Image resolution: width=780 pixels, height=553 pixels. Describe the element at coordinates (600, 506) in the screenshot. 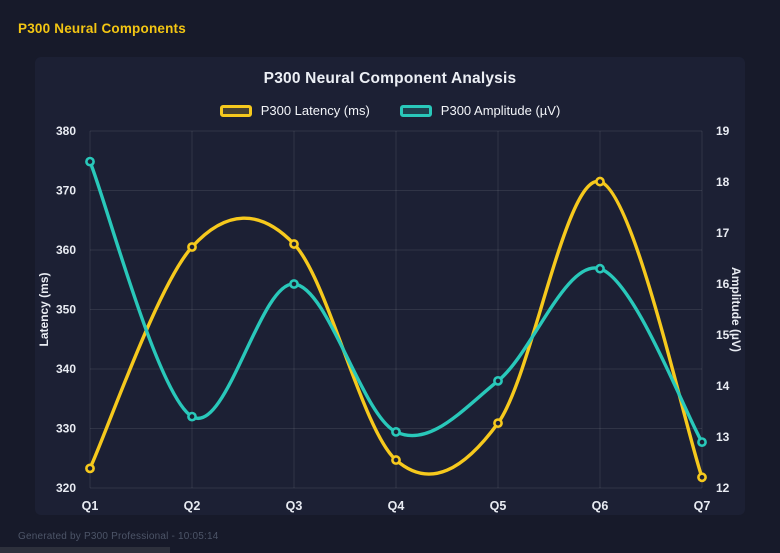

I see `x-axis-tick-label: Q6` at that location.